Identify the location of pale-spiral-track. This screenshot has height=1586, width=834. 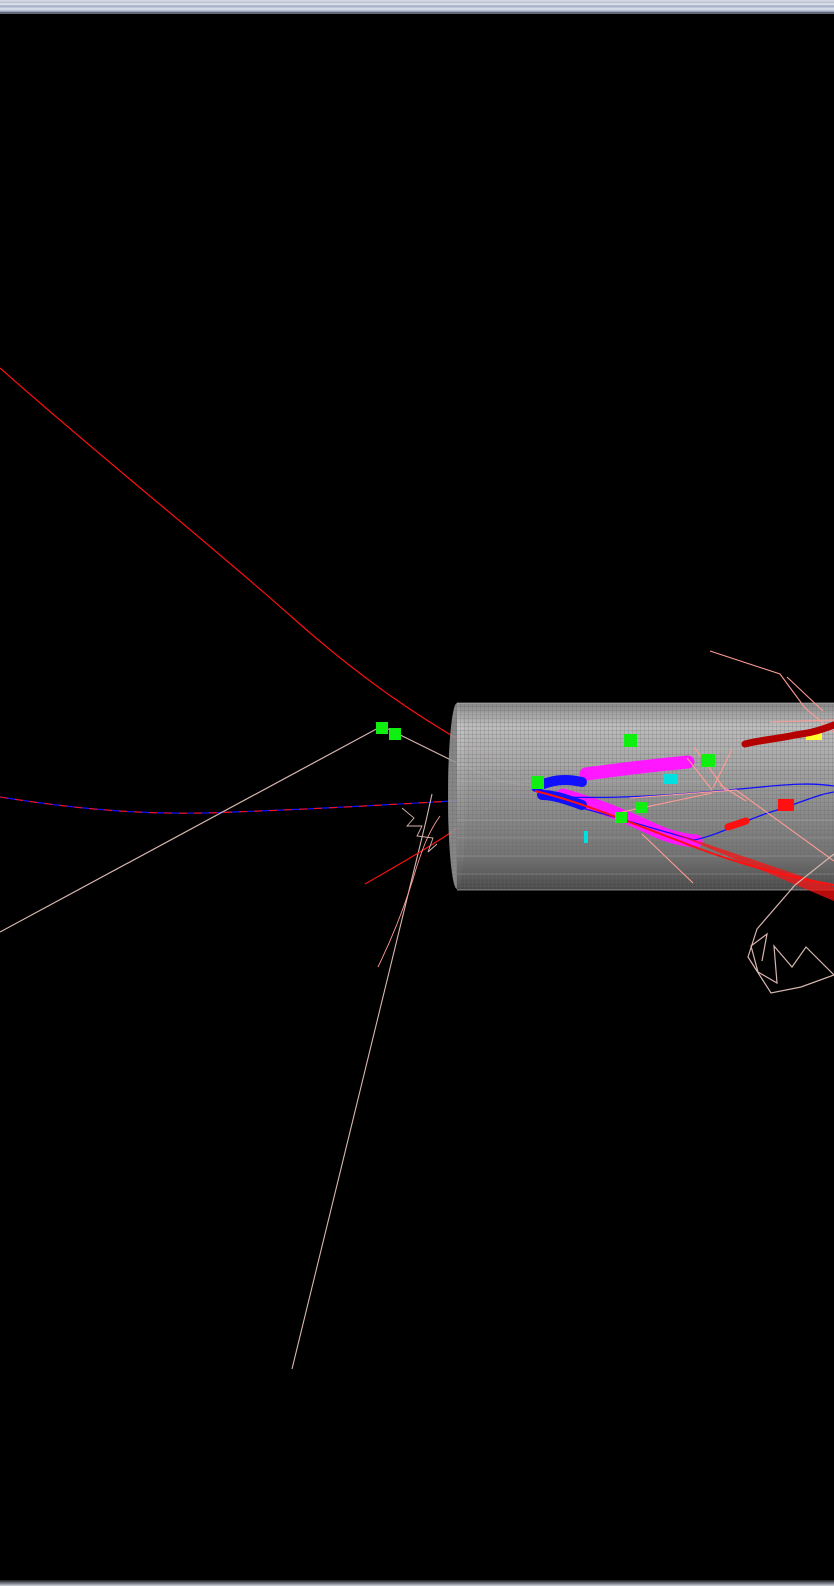
(790, 923).